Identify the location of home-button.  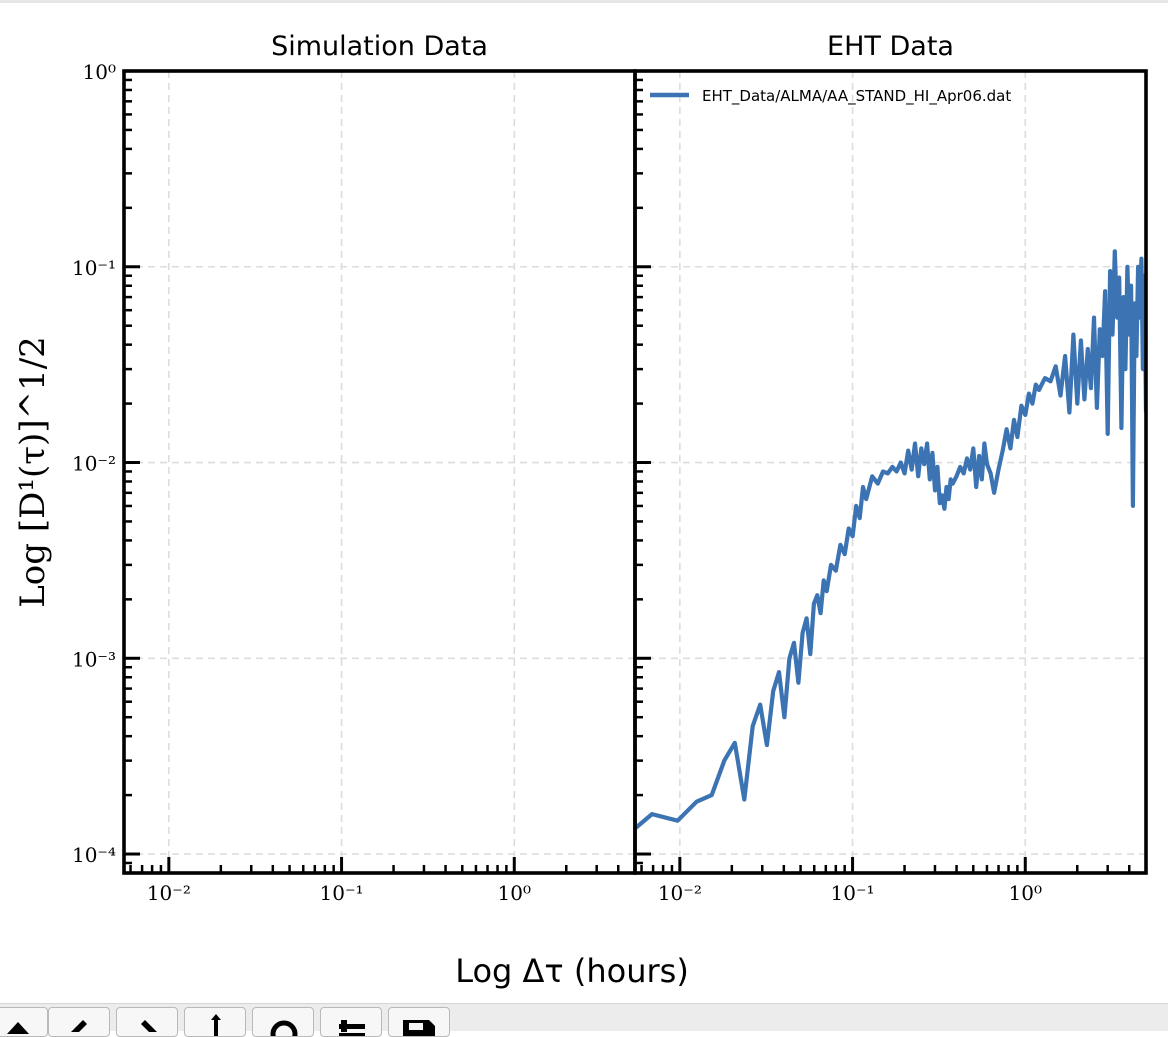
(24, 1022).